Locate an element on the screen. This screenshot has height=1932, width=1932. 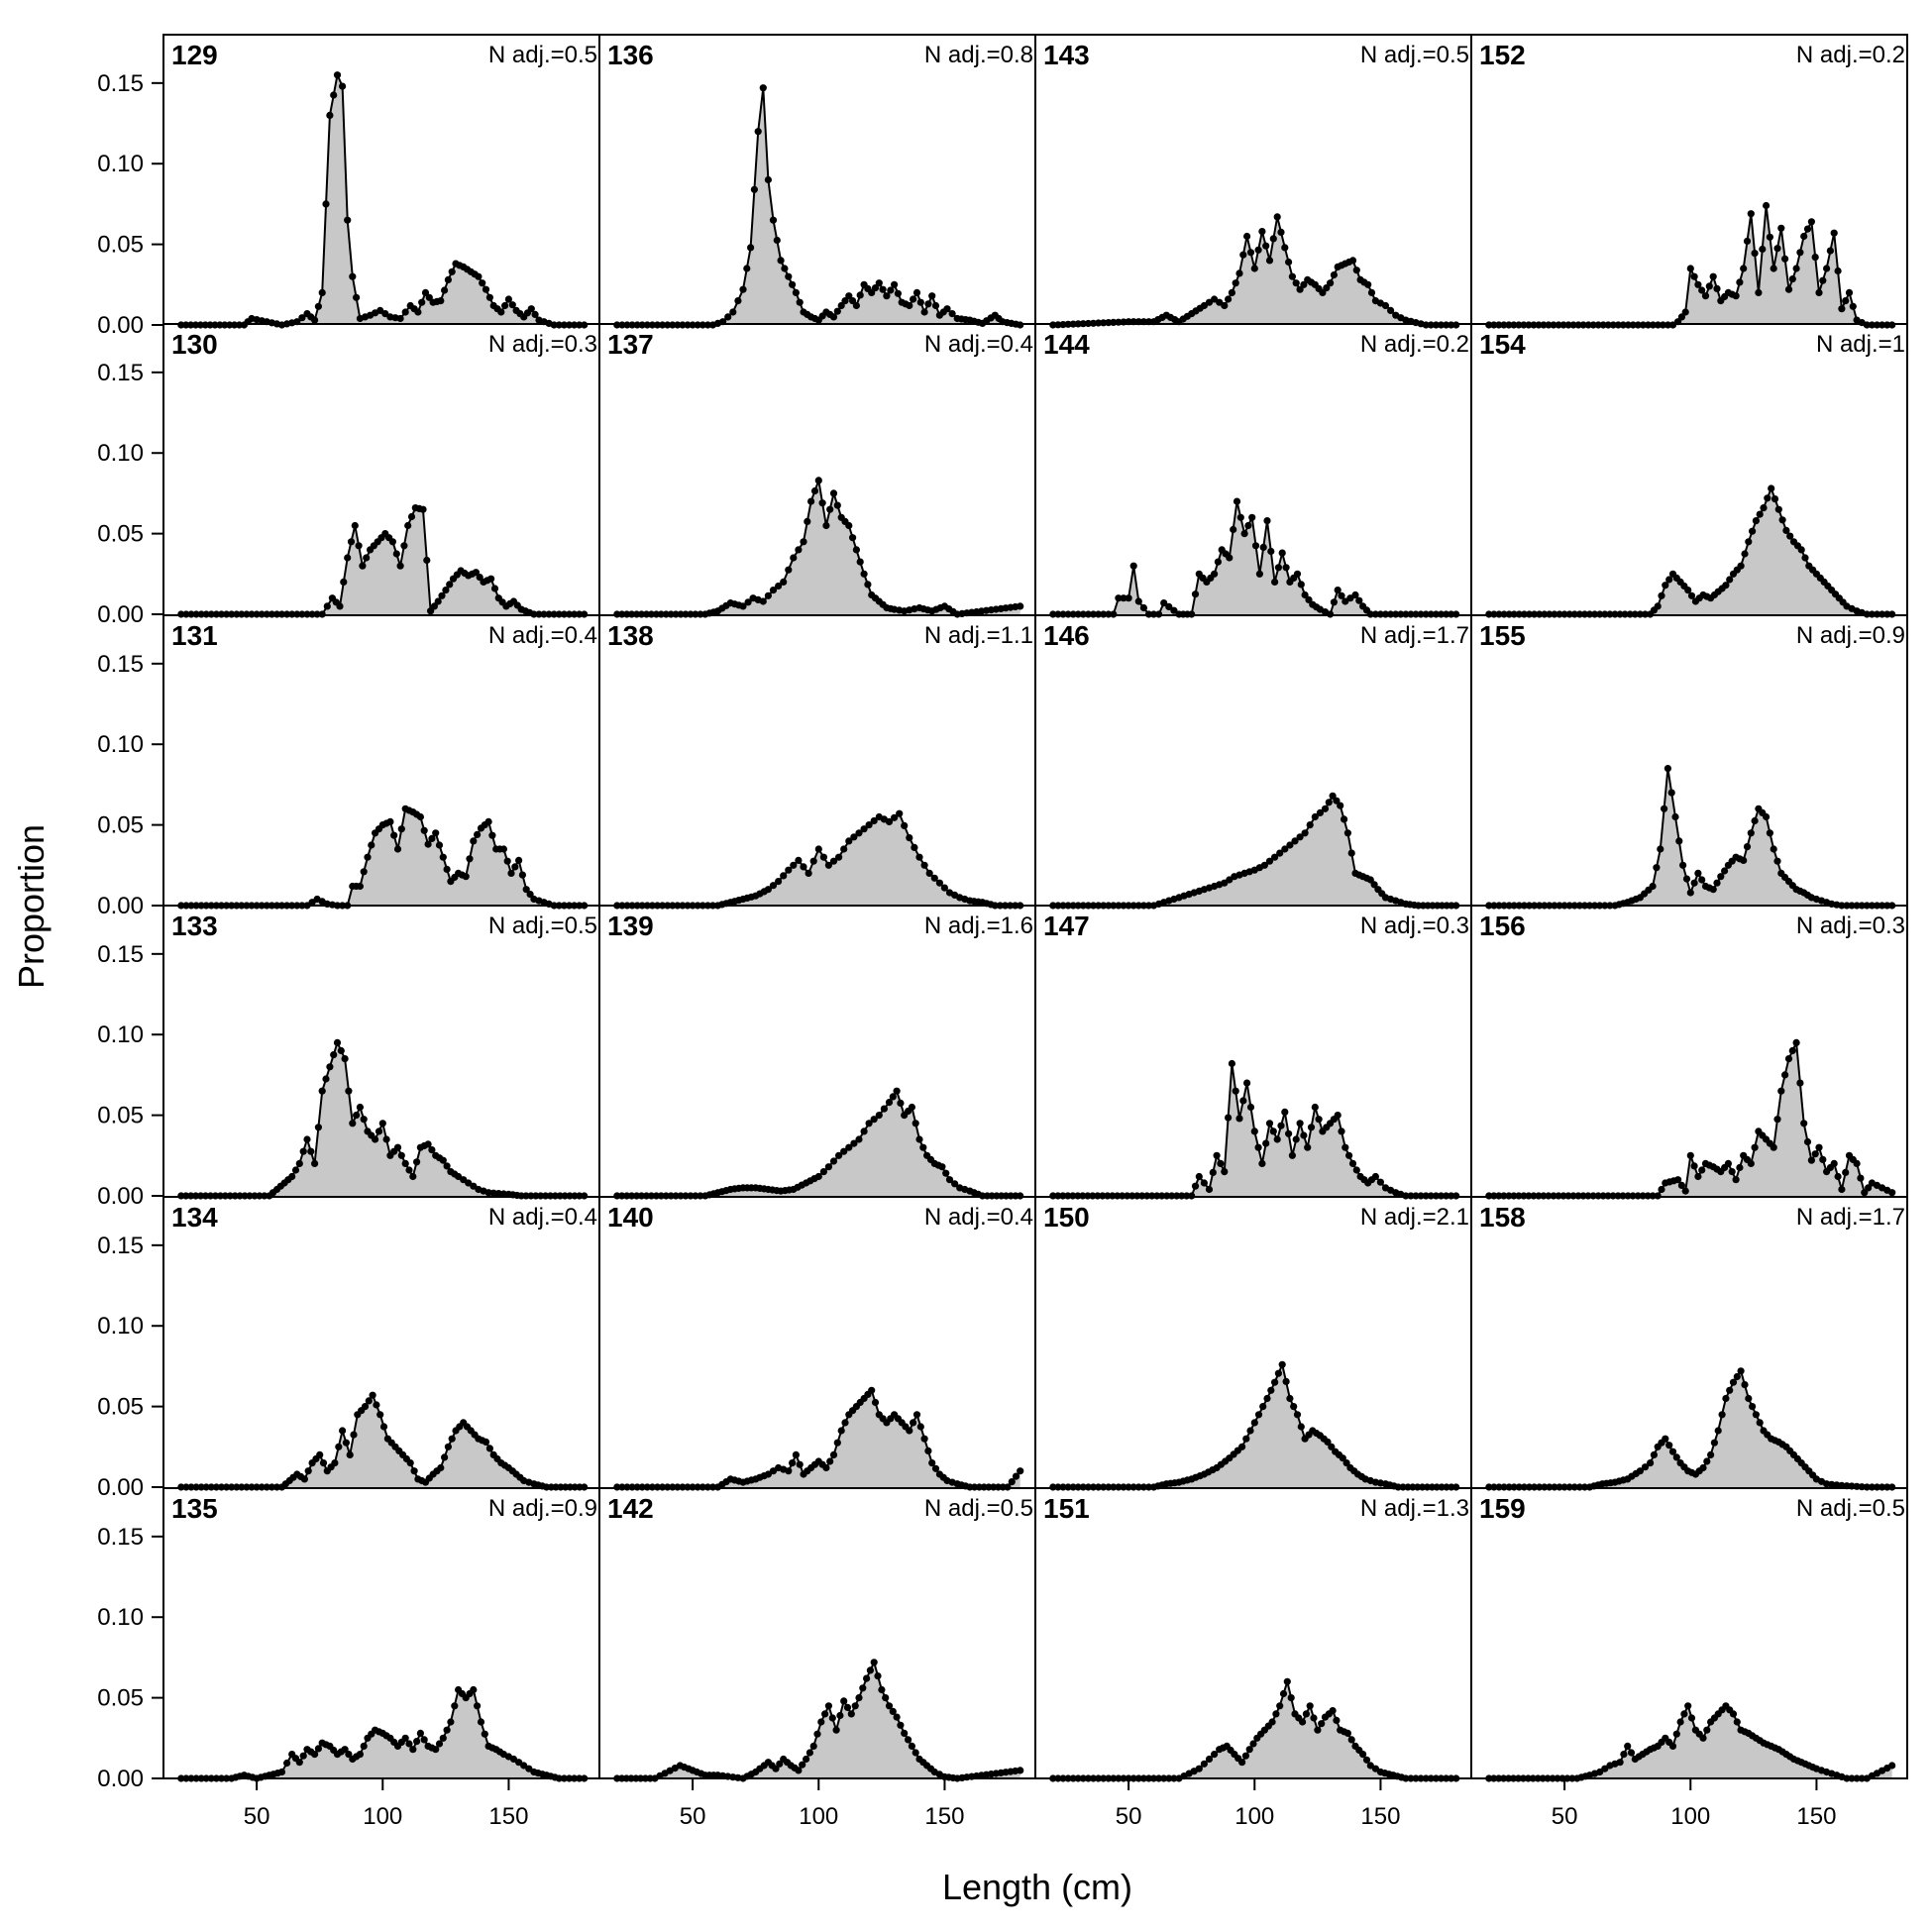
x-tick-label: 100 is located at coordinates (382, 1817).